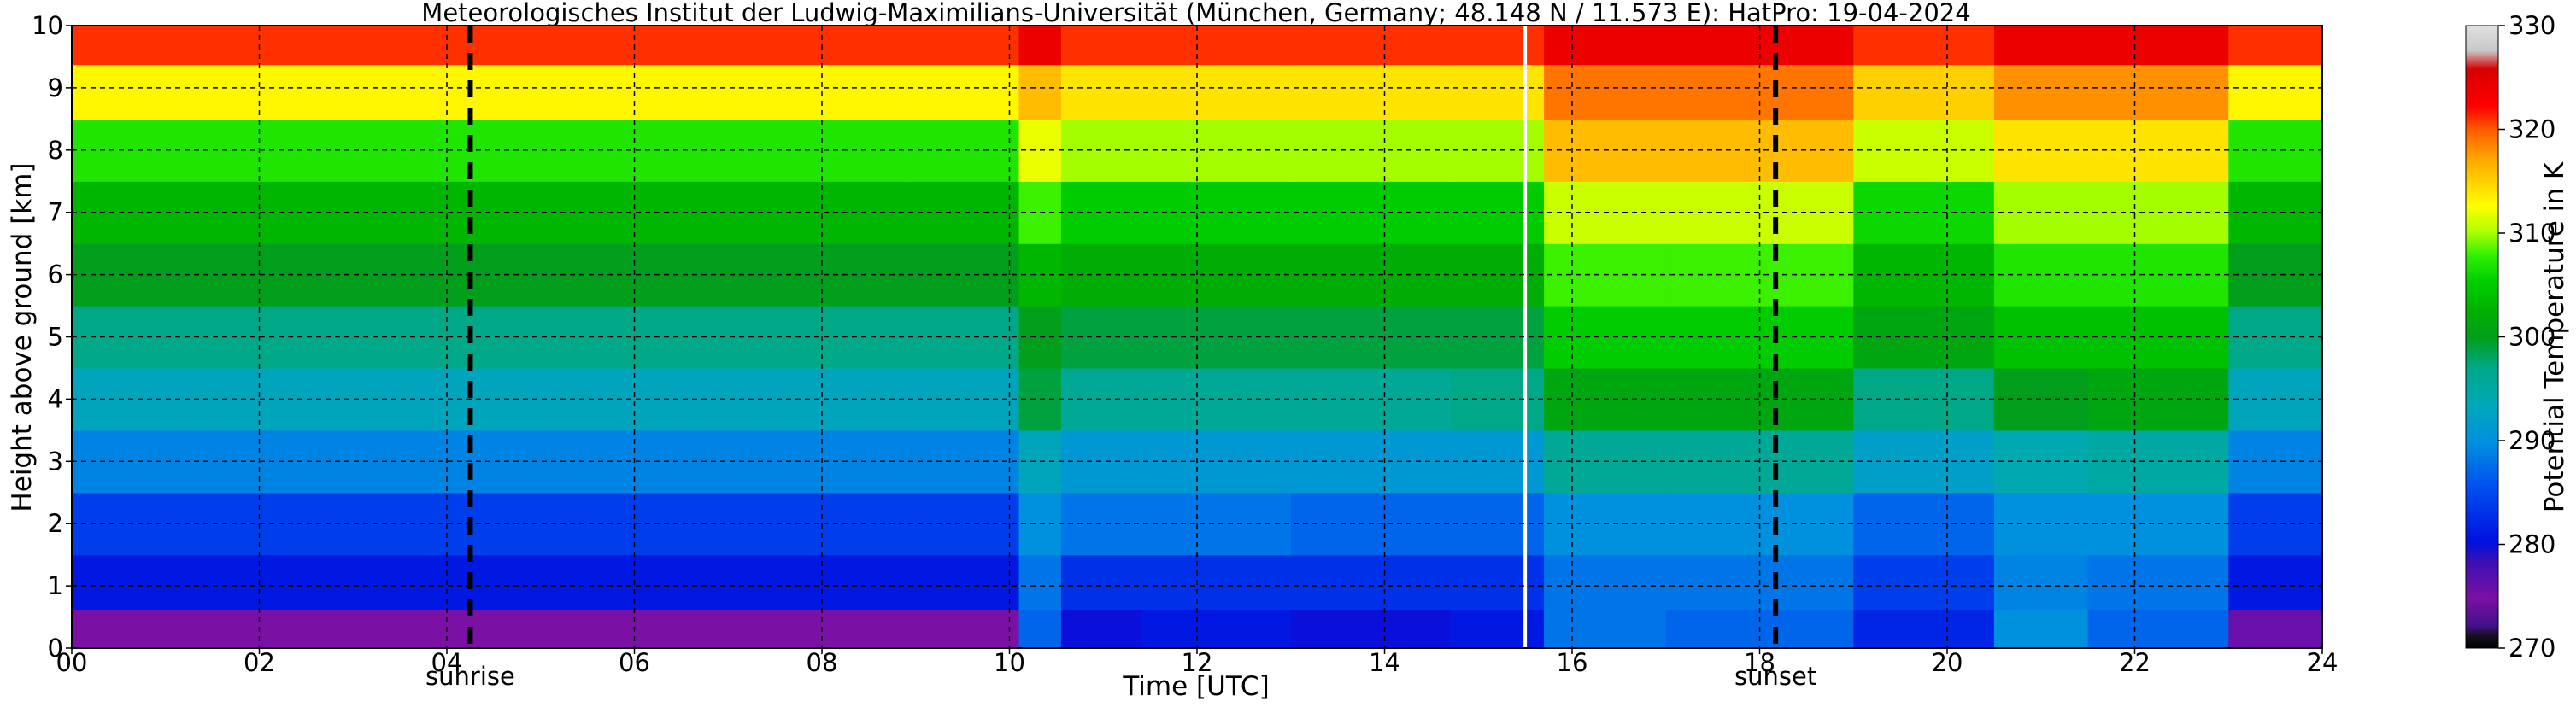 This screenshot has width=2576, height=707. Describe the element at coordinates (72, 662) in the screenshot. I see `x-tick-label: 00` at that location.